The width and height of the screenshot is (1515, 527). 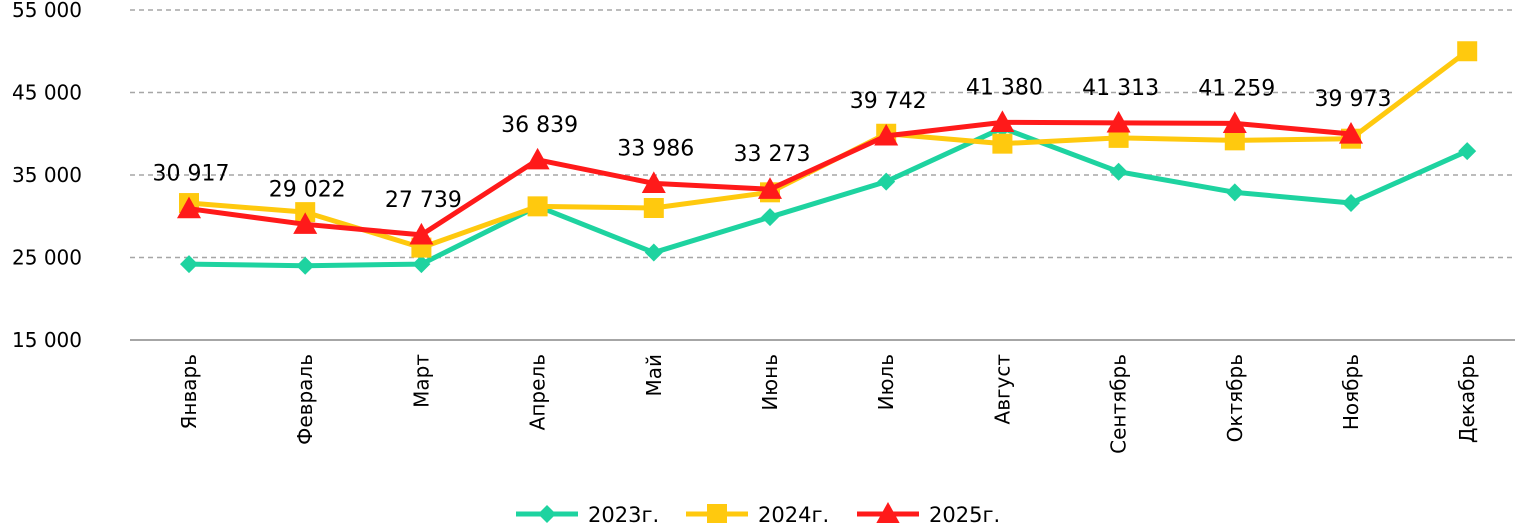 I want to click on x-tick-label: Май, so click(x=654, y=375).